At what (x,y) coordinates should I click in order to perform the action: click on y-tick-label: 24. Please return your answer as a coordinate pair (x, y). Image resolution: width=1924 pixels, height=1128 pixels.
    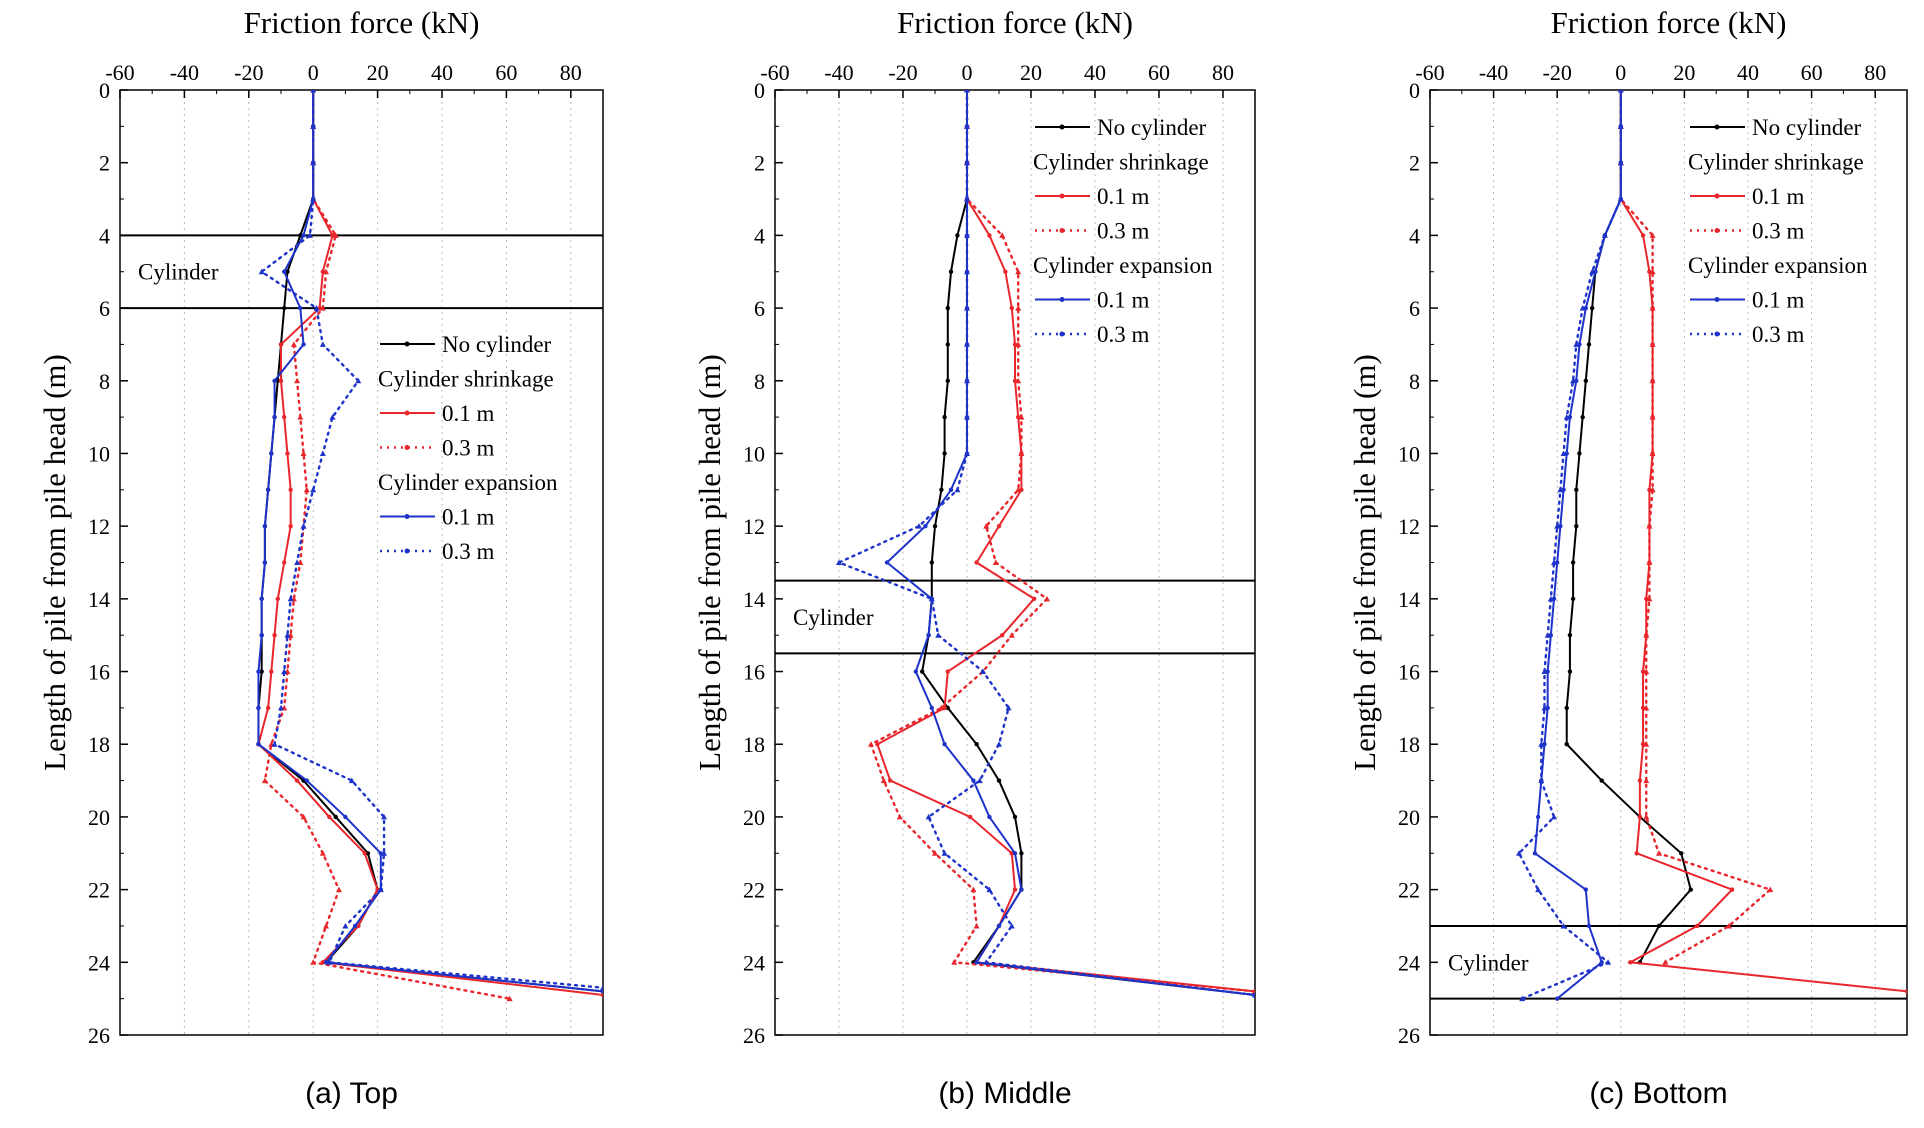
    Looking at the image, I should click on (99, 962).